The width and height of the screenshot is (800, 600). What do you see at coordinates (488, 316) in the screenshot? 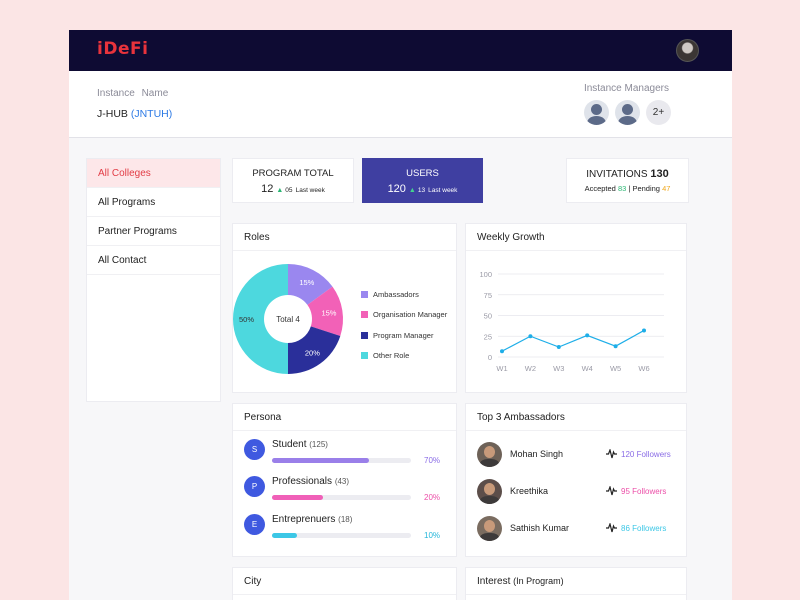
I see `y-tick-label: 50` at bounding box center [488, 316].